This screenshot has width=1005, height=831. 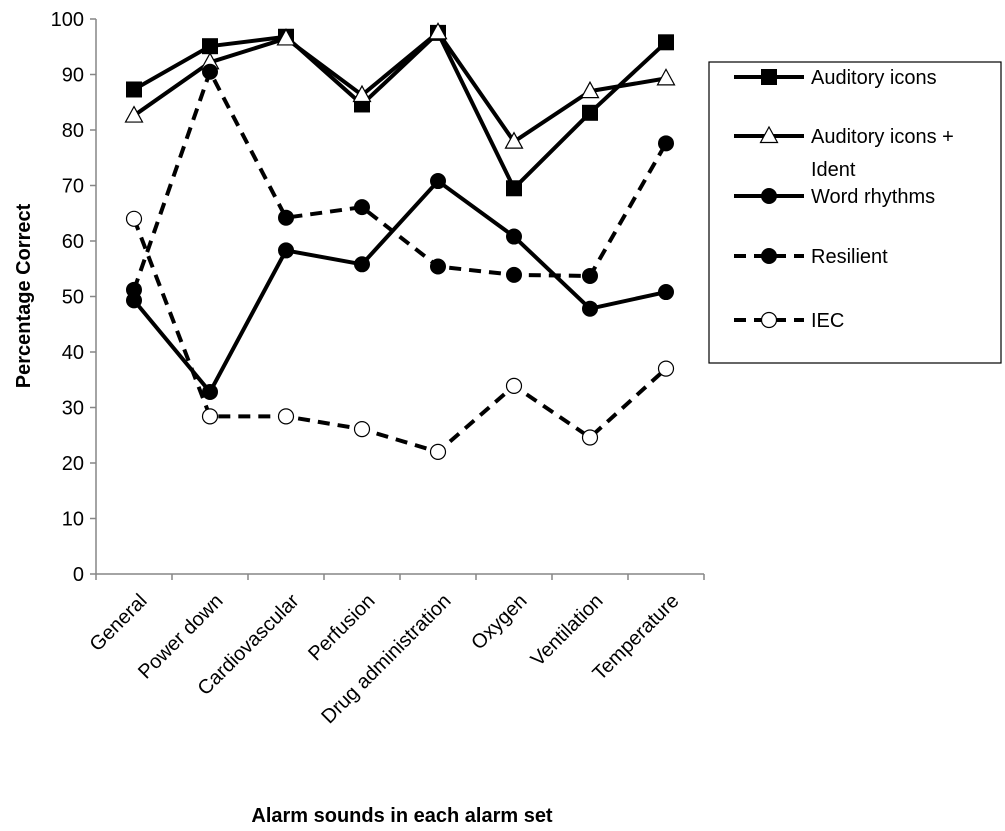 I want to click on x-tick-label: Oxygen, so click(x=499, y=622).